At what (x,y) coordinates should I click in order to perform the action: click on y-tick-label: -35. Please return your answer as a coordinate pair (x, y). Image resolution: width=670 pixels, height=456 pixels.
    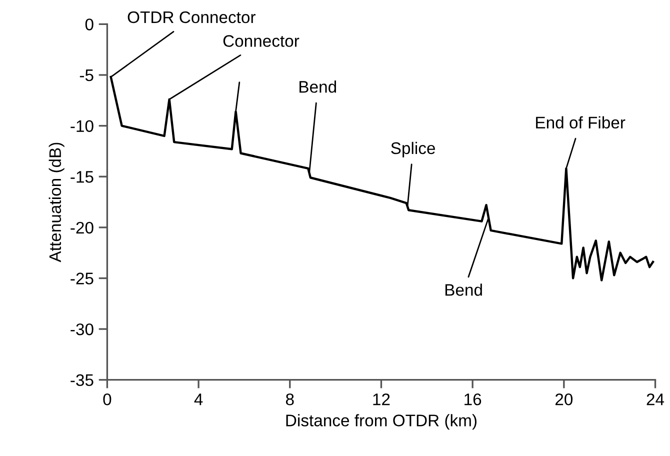
    Looking at the image, I should click on (82, 380).